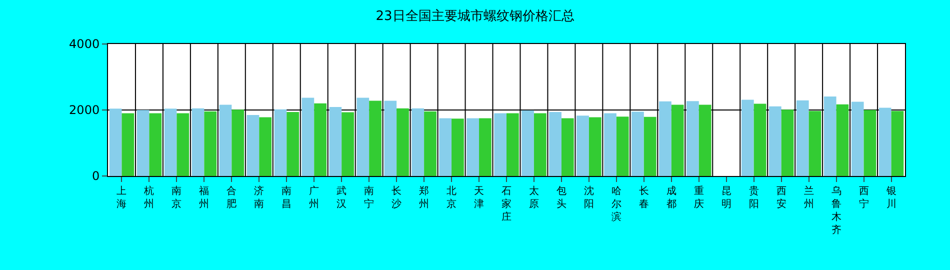 The image size is (950, 270). I want to click on x-tick-label: 福州, so click(204, 197).